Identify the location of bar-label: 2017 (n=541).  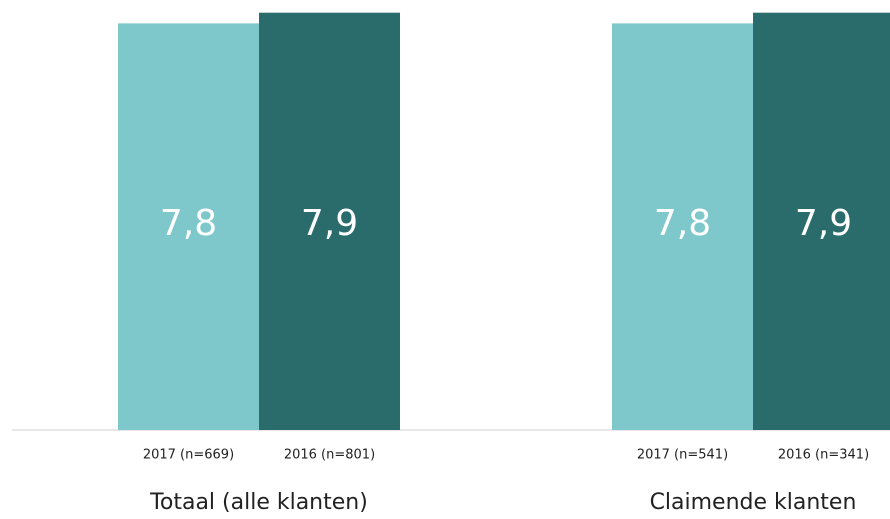
(682, 455).